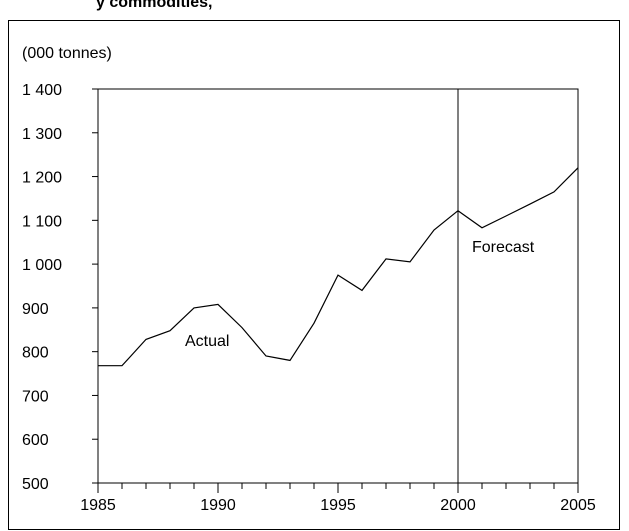 This screenshot has width=629, height=531. Describe the element at coordinates (60, 287) in the screenshot. I see `y-axis-ticks: 500 600 700 800 900 1 000 1 100 1 200 1 300 1 400` at that location.